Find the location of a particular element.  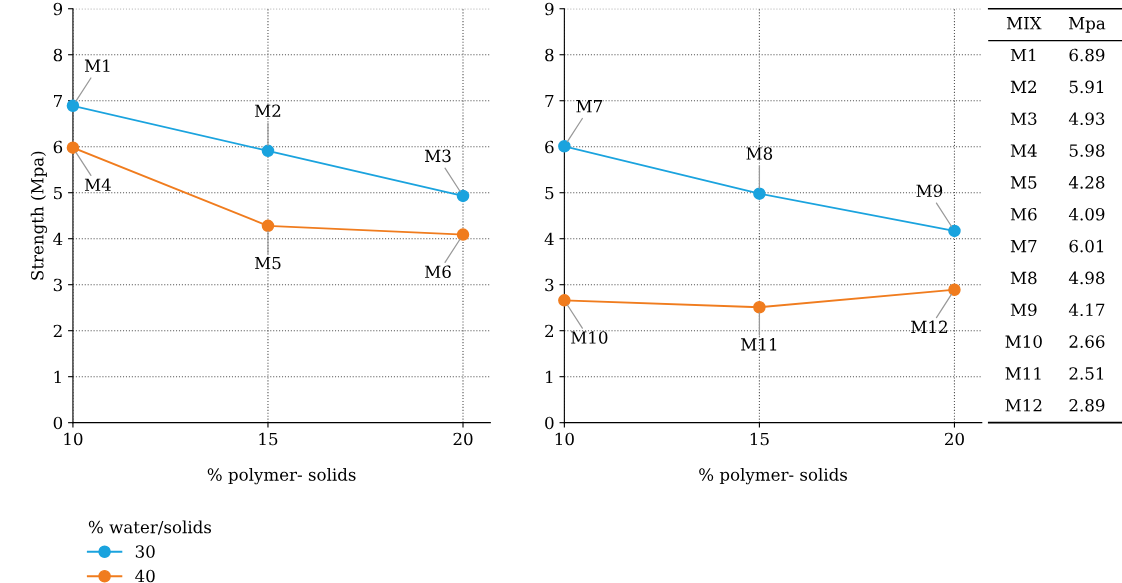

y-axis-title: Strength (Mpa) is located at coordinates (39, 215).